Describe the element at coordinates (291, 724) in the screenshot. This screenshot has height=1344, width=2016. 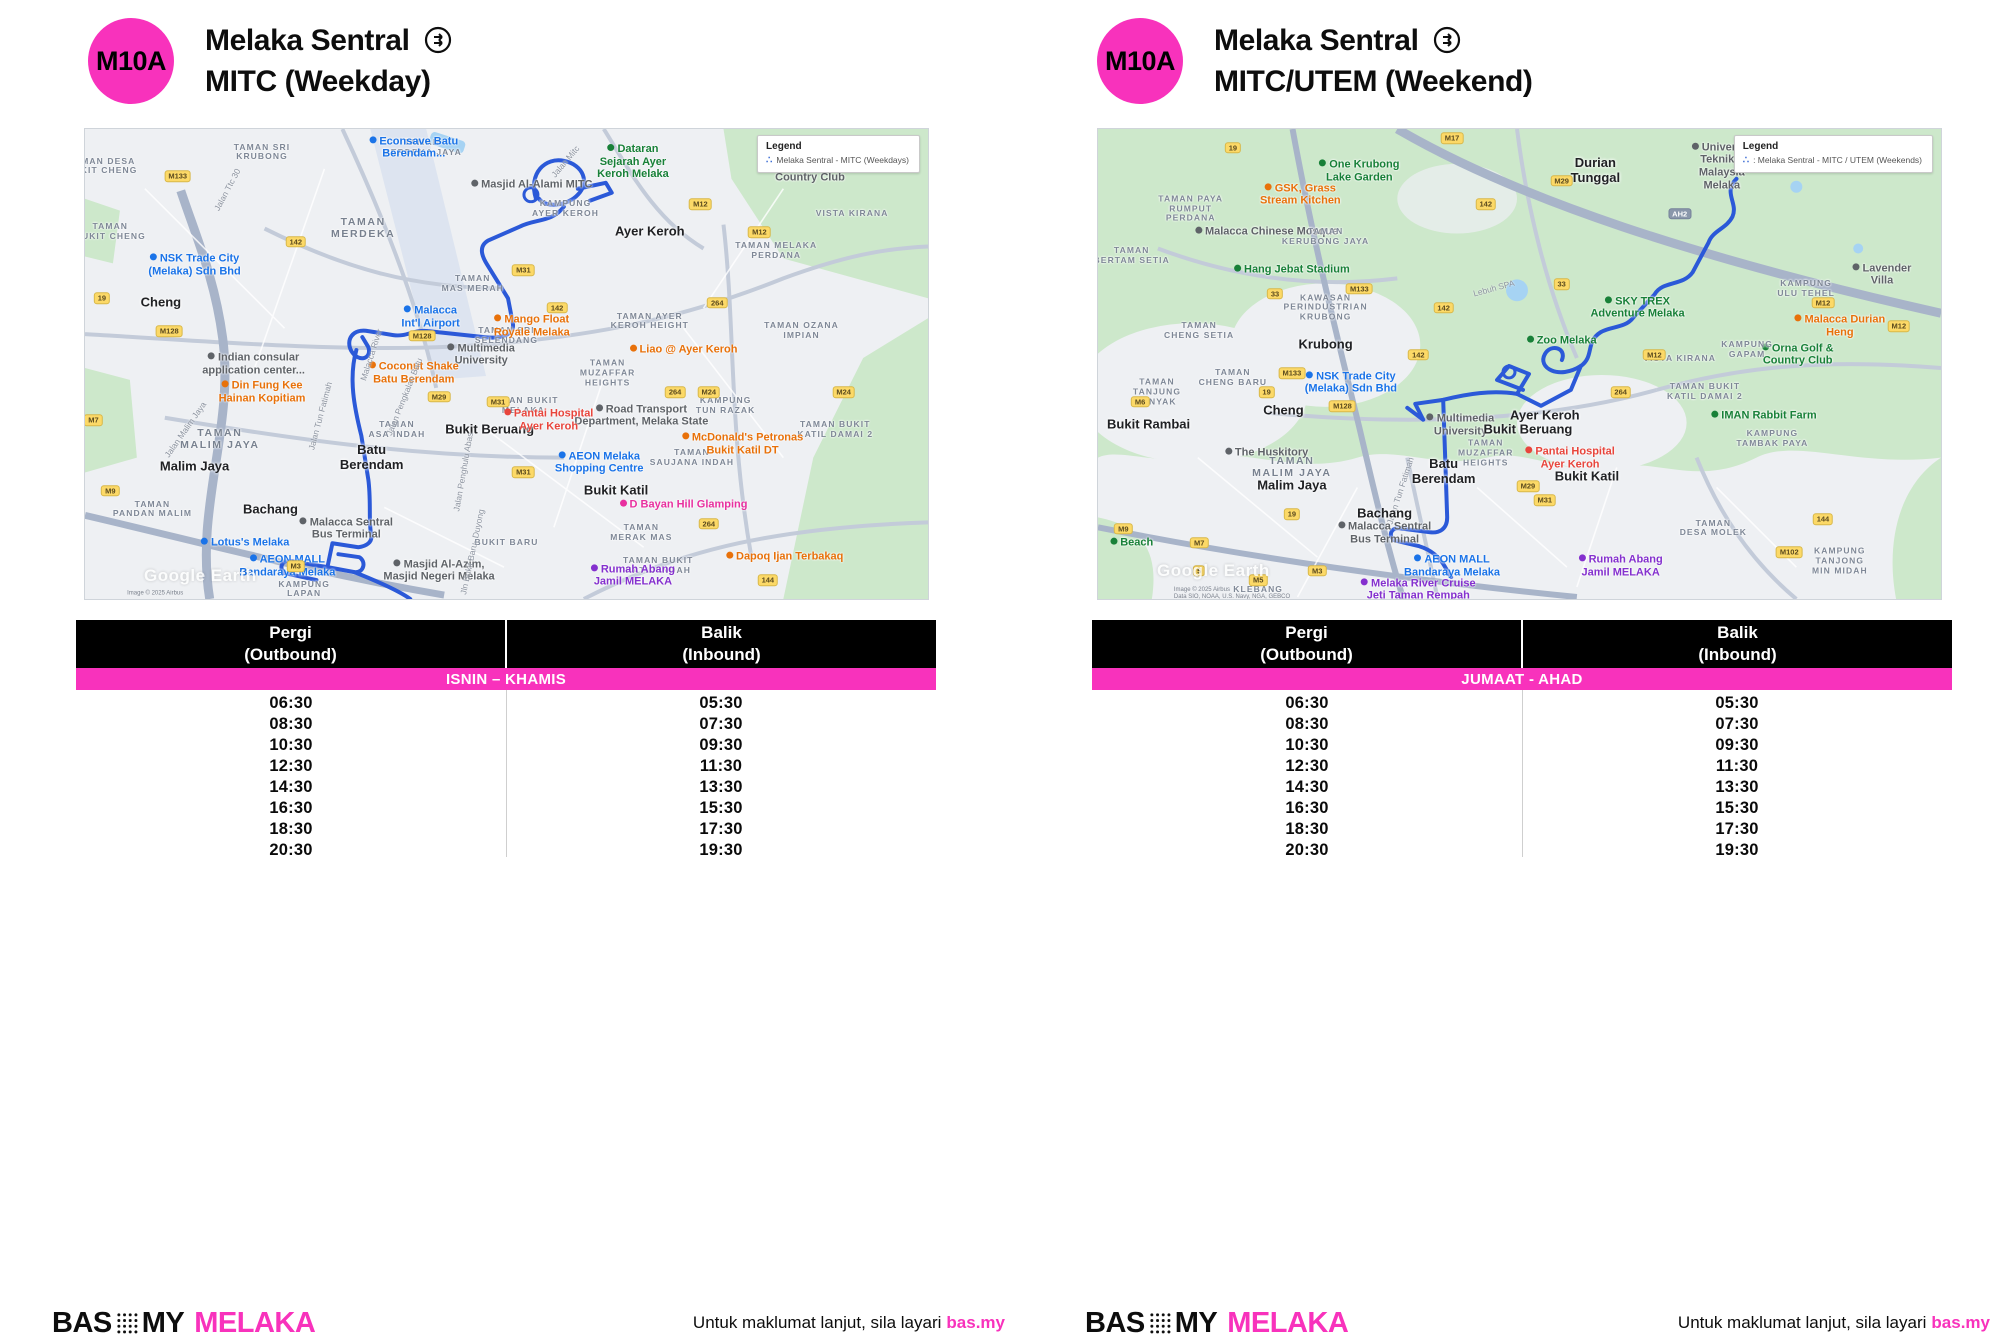
I see `outbound-time: 08:30` at that location.